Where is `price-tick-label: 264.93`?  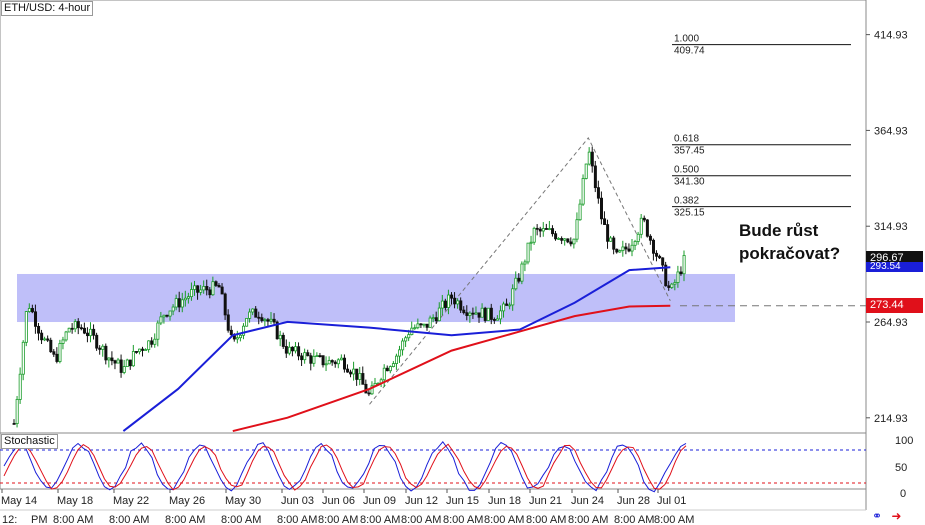 price-tick-label: 264.93 is located at coordinates (891, 323).